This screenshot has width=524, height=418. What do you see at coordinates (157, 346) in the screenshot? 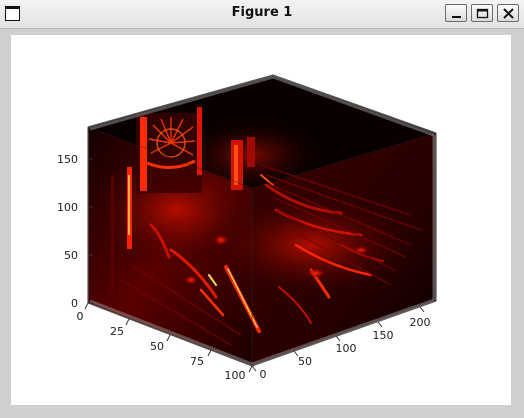
I see `x-tick-label: 50` at bounding box center [157, 346].